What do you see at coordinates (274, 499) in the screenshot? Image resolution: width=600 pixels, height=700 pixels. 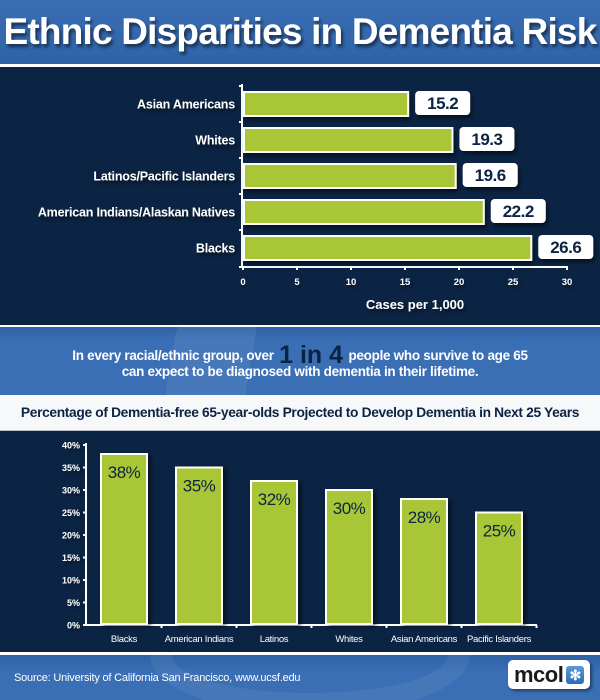 I see `value-label: 32%` at bounding box center [274, 499].